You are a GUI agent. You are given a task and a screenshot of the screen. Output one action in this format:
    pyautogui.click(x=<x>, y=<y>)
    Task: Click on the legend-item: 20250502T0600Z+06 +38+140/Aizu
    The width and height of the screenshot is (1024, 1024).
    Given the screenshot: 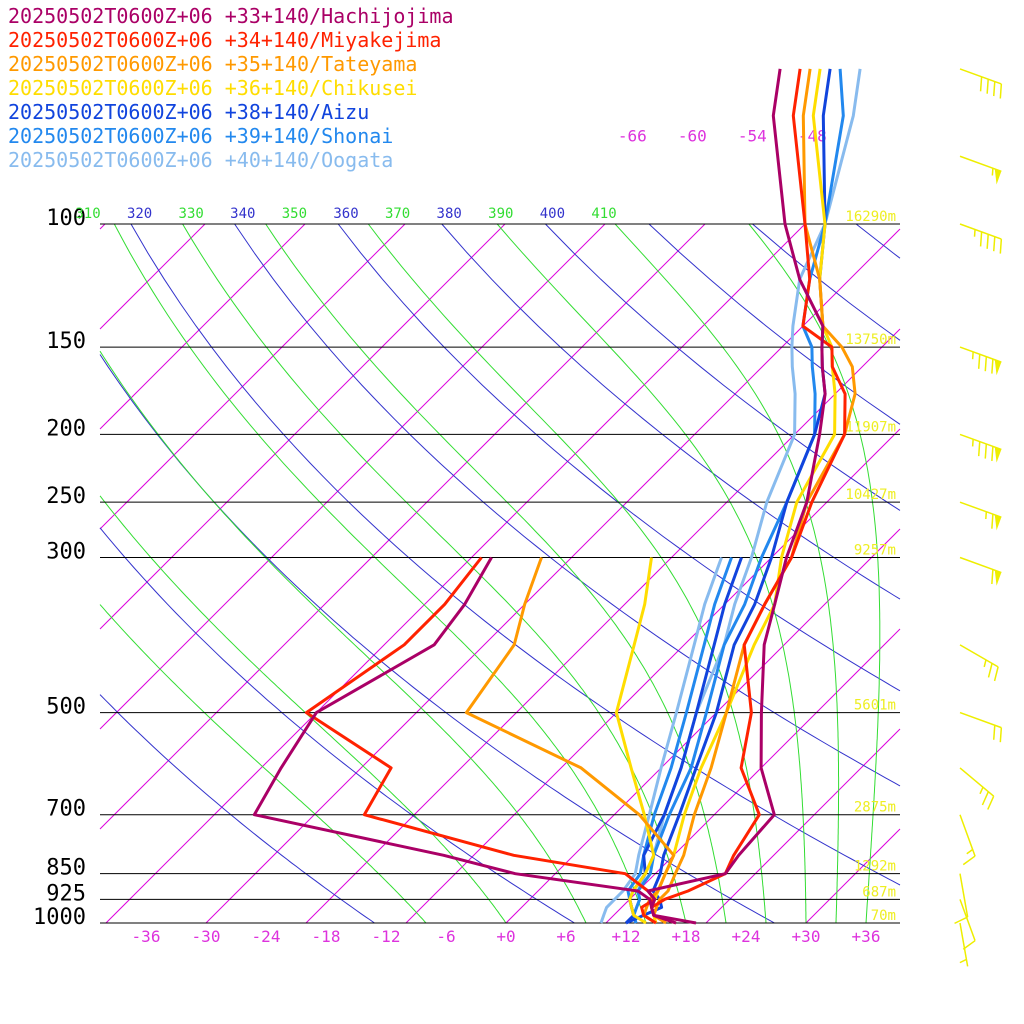 What is the action you would take?
    pyautogui.click(x=189, y=112)
    